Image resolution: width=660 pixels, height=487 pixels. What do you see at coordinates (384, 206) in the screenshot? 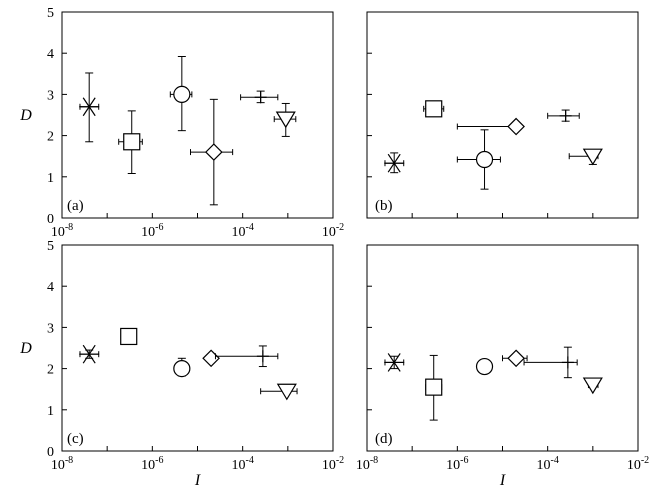
I see `panel-label: (b)` at bounding box center [384, 206].